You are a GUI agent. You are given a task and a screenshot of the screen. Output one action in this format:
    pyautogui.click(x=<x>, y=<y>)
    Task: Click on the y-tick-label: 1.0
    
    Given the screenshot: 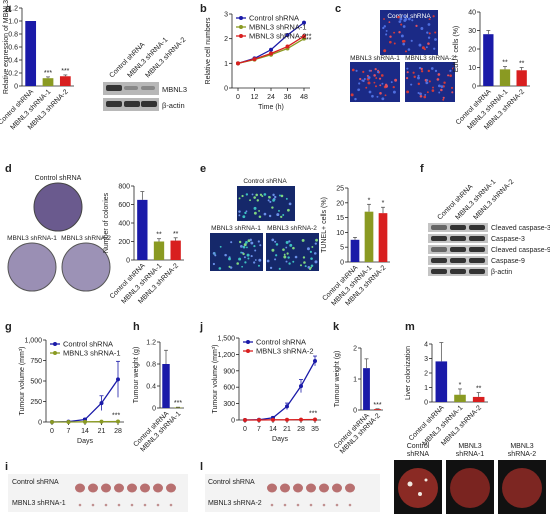 What is the action you would take?
    pyautogui.click(x=13, y=22)
    